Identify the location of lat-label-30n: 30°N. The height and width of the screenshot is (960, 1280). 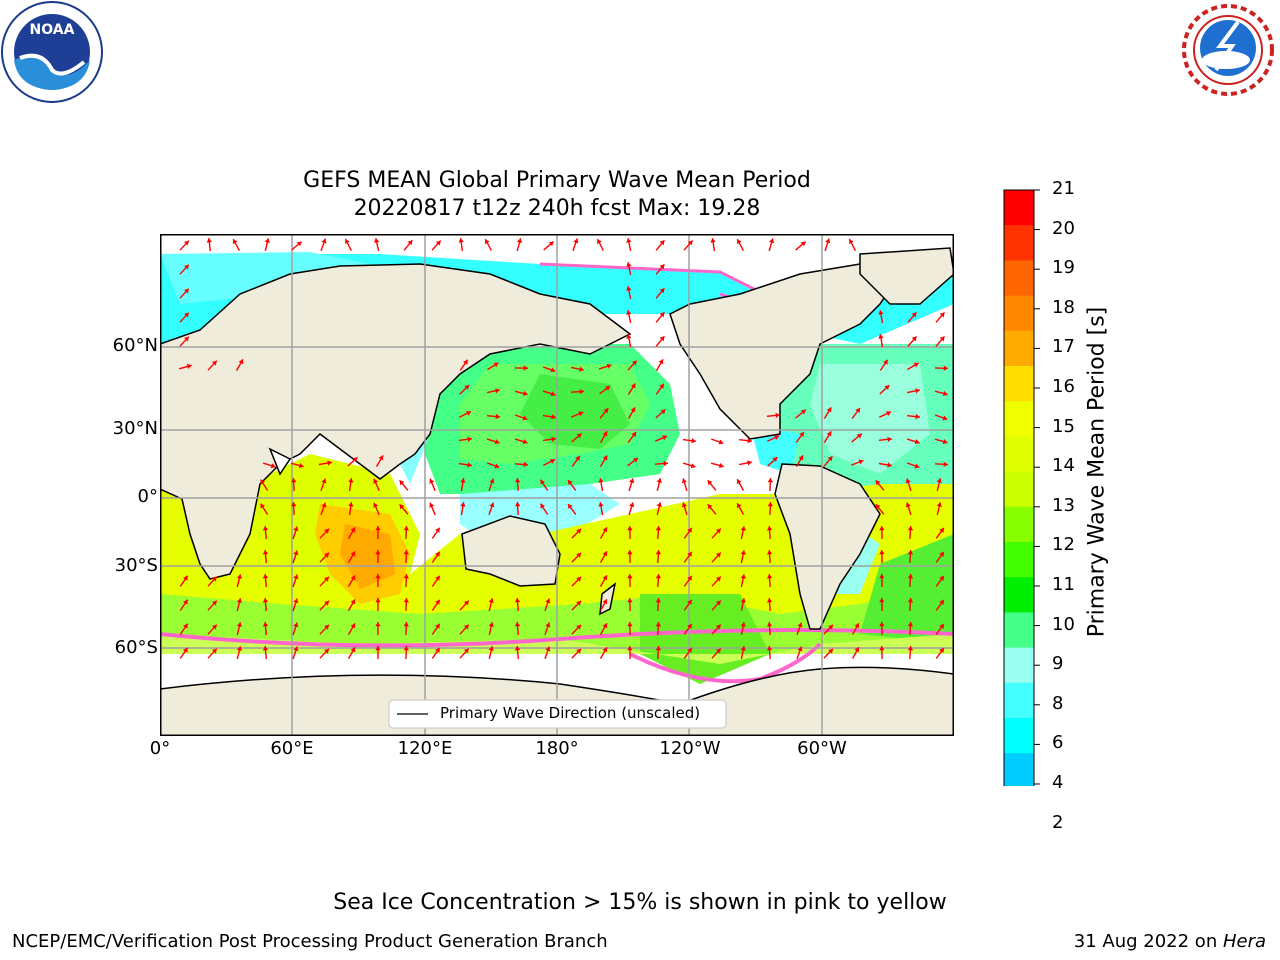
(135, 428).